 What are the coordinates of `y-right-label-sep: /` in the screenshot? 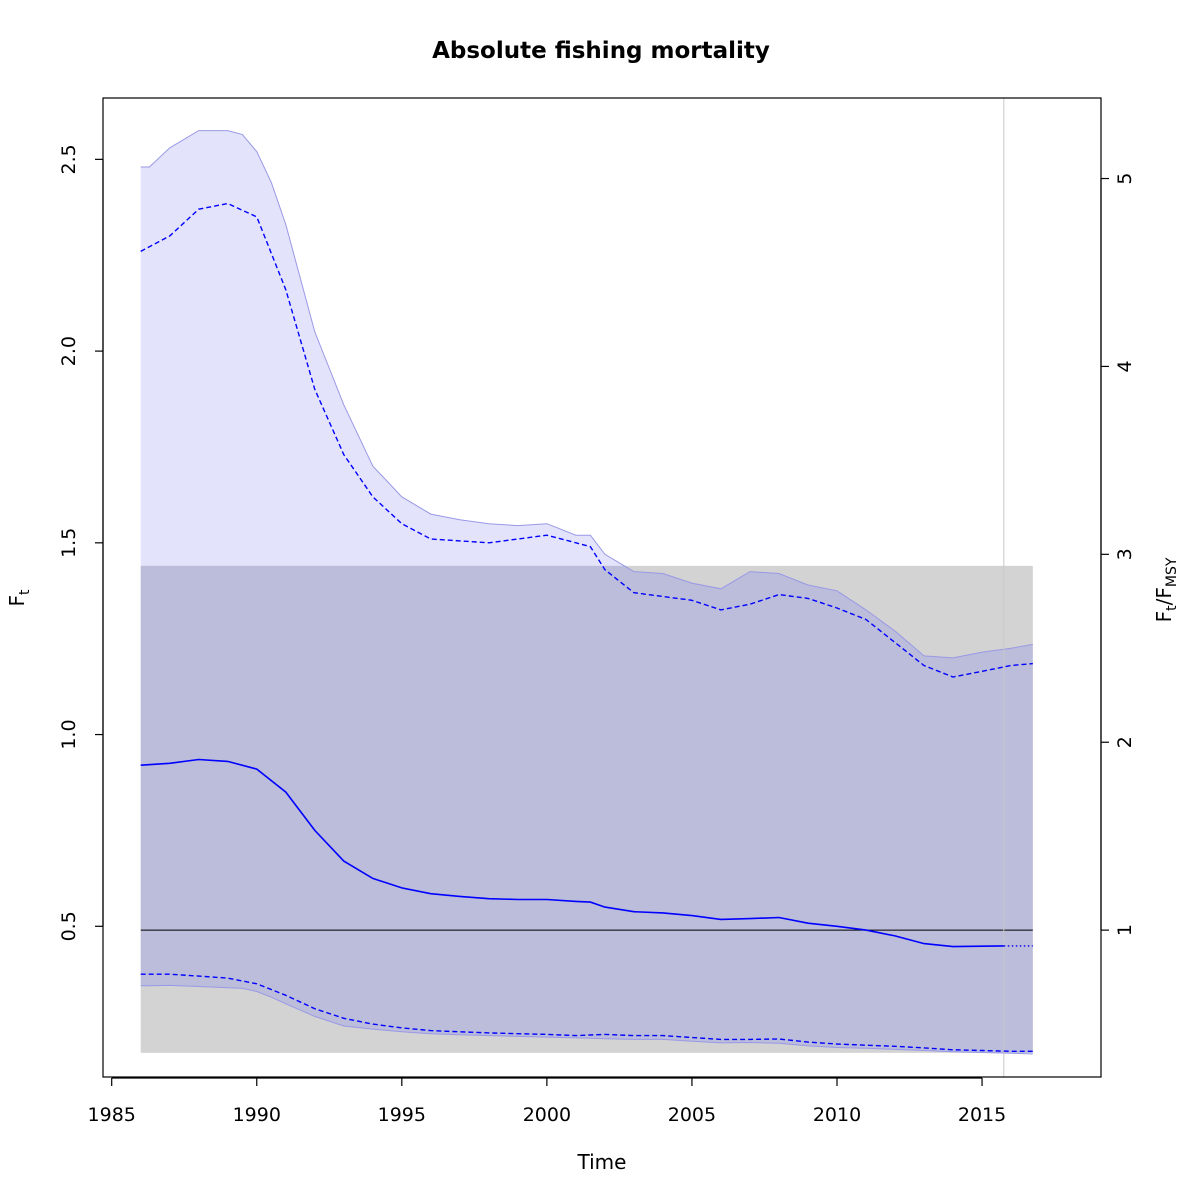 It's located at (1164, 601).